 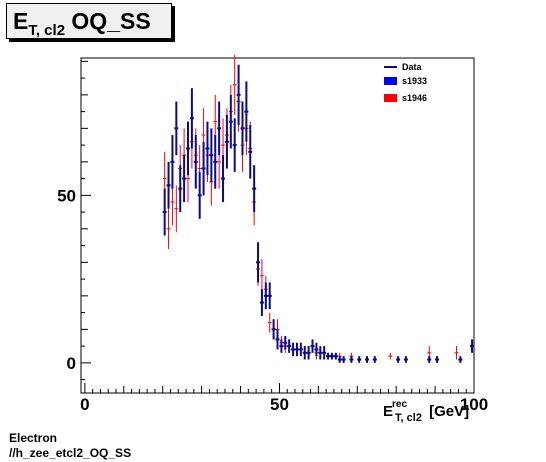 What do you see at coordinates (66, 195) in the screenshot?
I see `y-tick-label: 50` at bounding box center [66, 195].